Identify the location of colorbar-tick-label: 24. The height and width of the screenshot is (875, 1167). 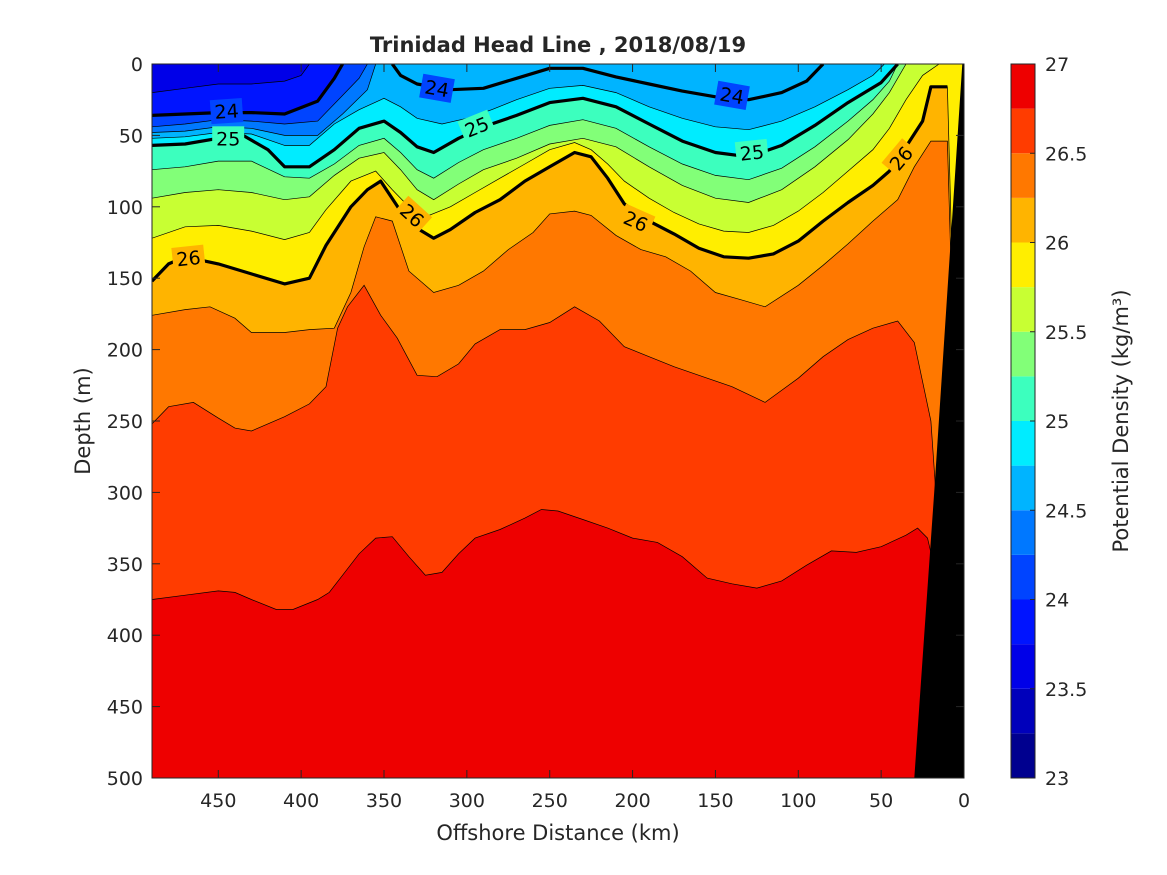
(1057, 601).